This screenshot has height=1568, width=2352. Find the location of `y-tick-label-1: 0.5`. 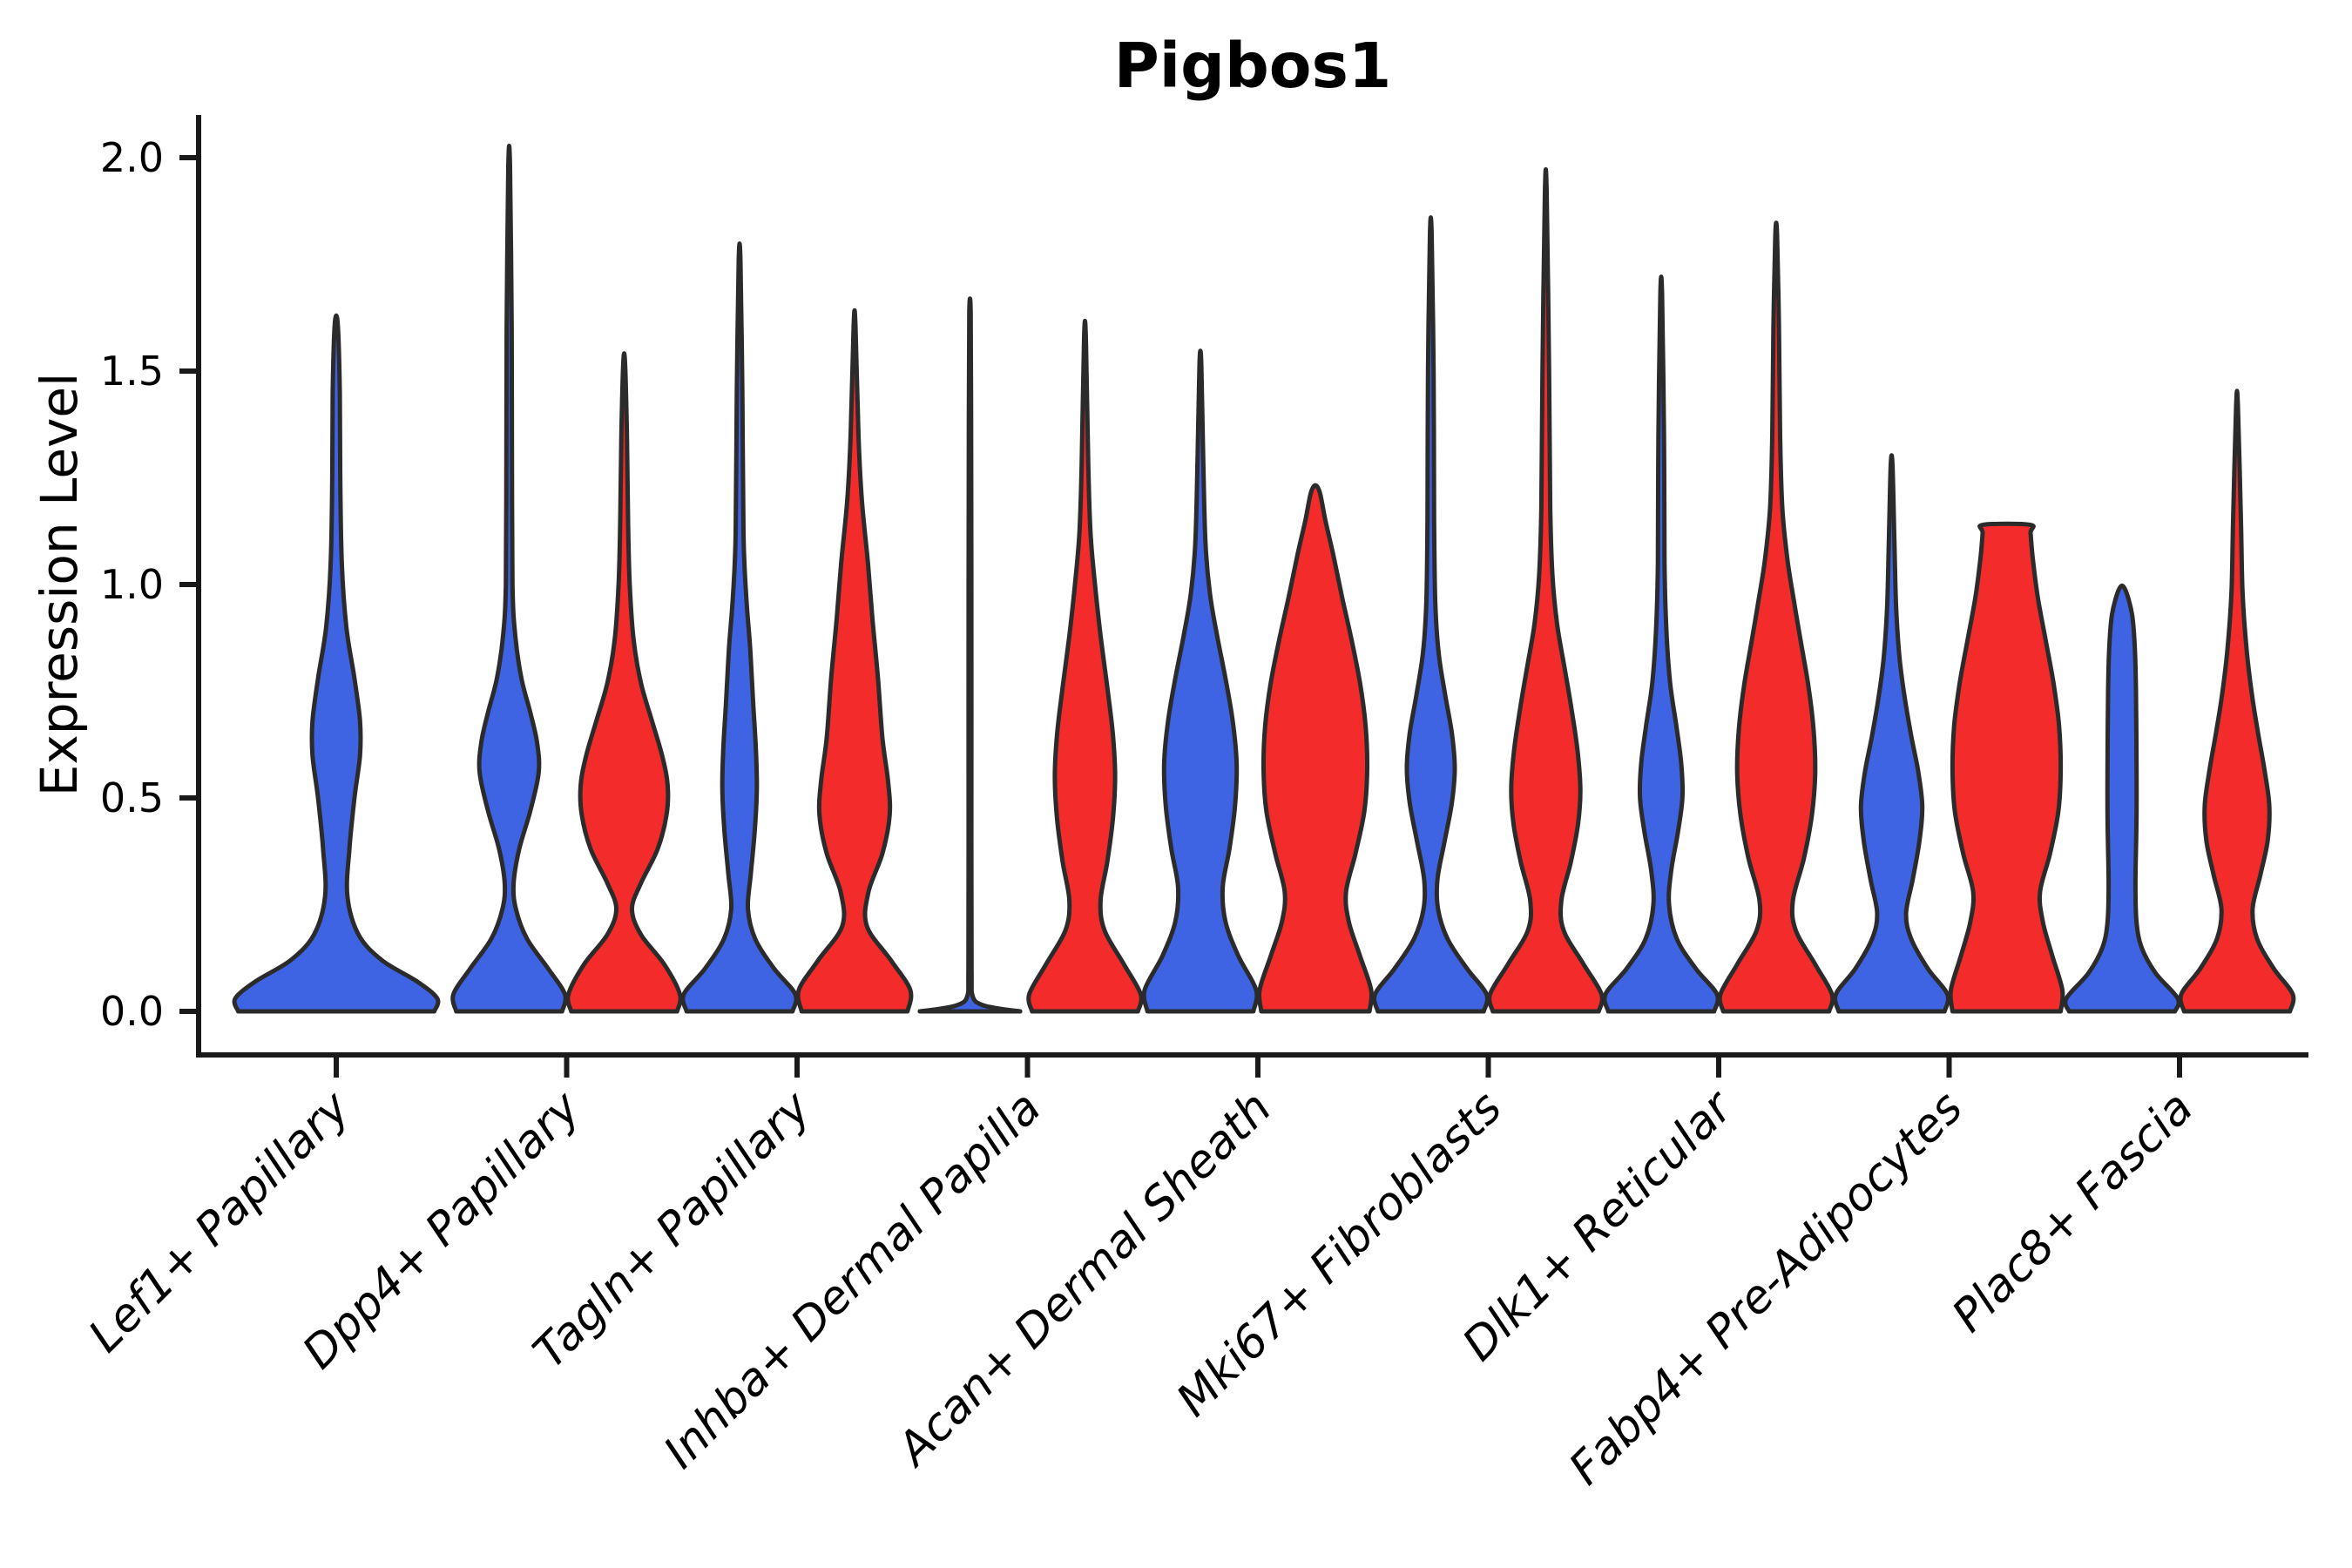

y-tick-label-1: 0.5 is located at coordinates (132, 797).